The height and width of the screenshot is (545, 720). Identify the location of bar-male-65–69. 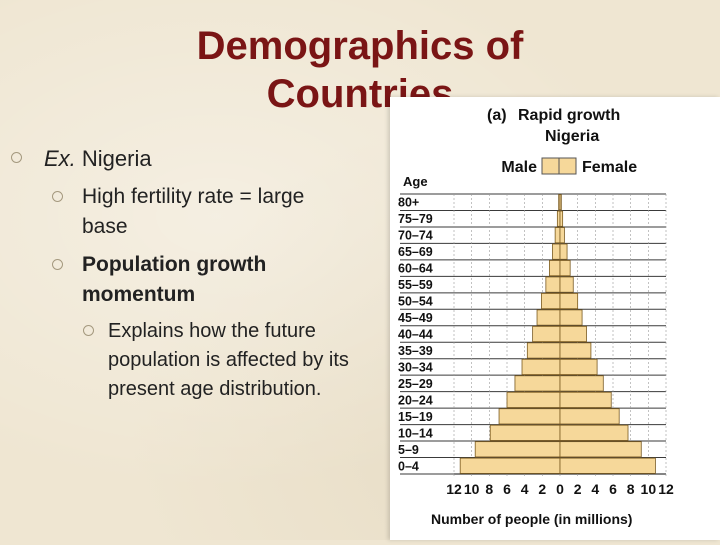
(556, 251).